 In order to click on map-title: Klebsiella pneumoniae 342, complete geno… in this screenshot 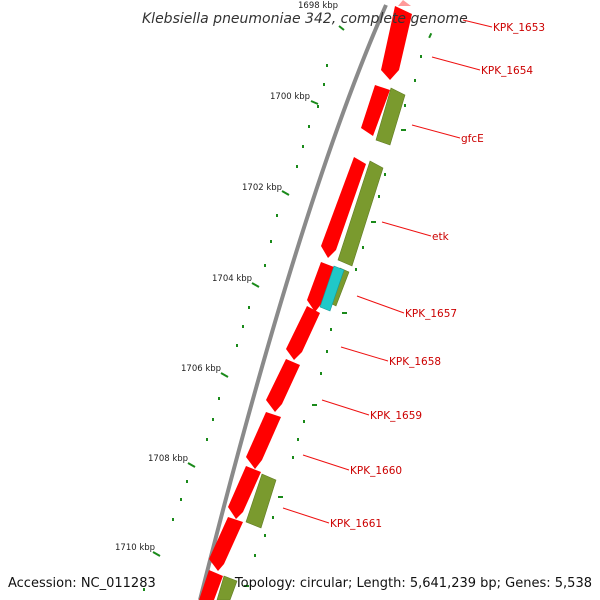, I will do `click(305, 19)`.